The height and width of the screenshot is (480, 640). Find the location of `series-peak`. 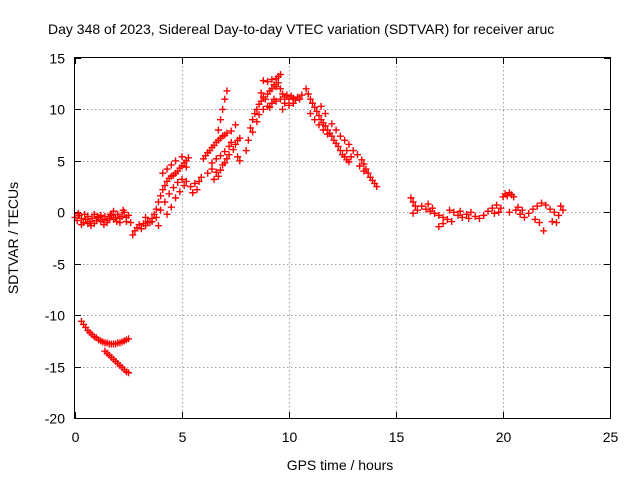

series-peak is located at coordinates (274, 112).